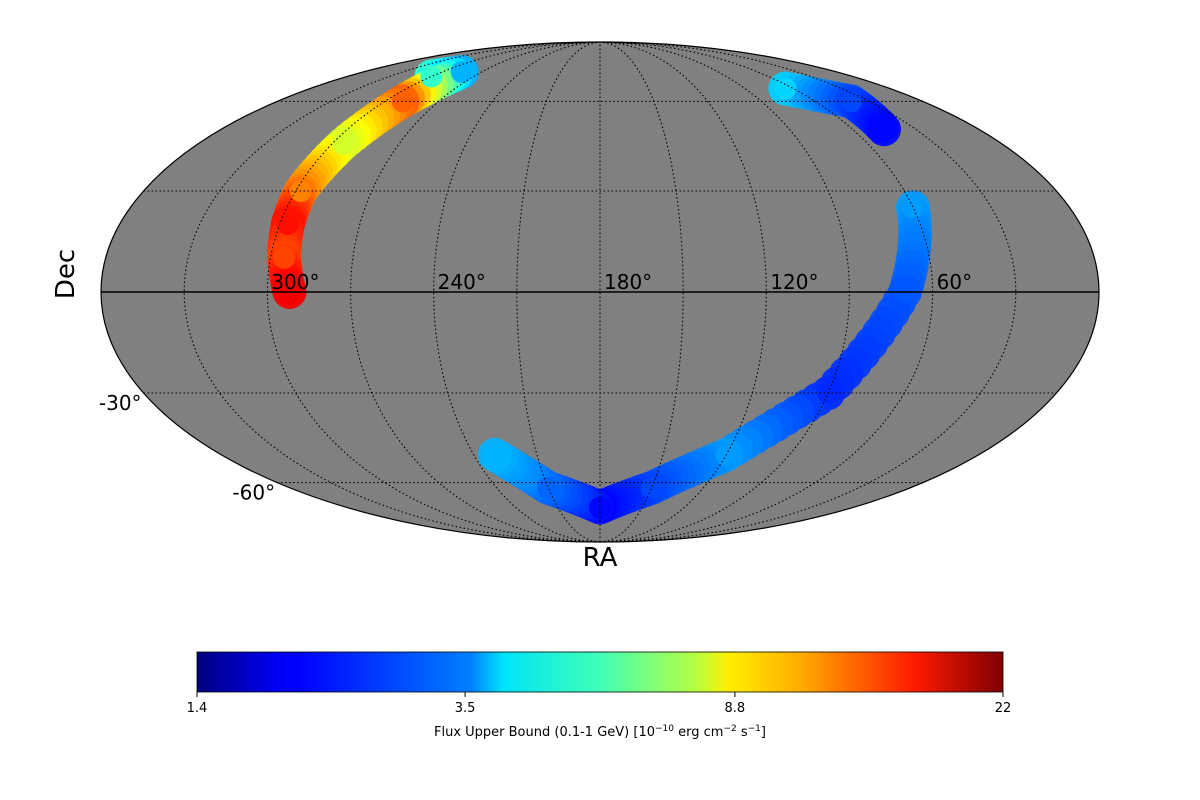  What do you see at coordinates (628, 282) in the screenshot?
I see `ra-tick-label: 180°` at bounding box center [628, 282].